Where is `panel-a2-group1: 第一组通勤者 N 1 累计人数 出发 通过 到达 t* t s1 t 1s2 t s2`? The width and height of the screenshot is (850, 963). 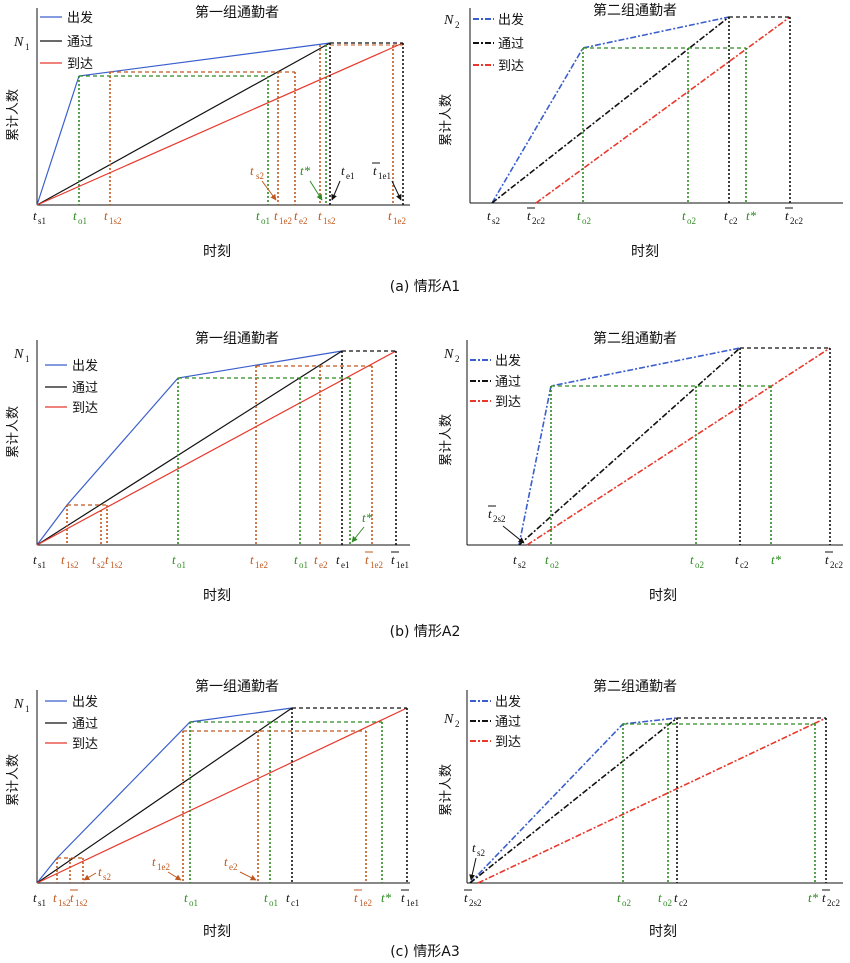 panel-a2-group1: 第一组通勤者 N 1 累计人数 出发 通过 到达 t* t s1 t 1s2 t s2 is located at coordinates (208, 467).